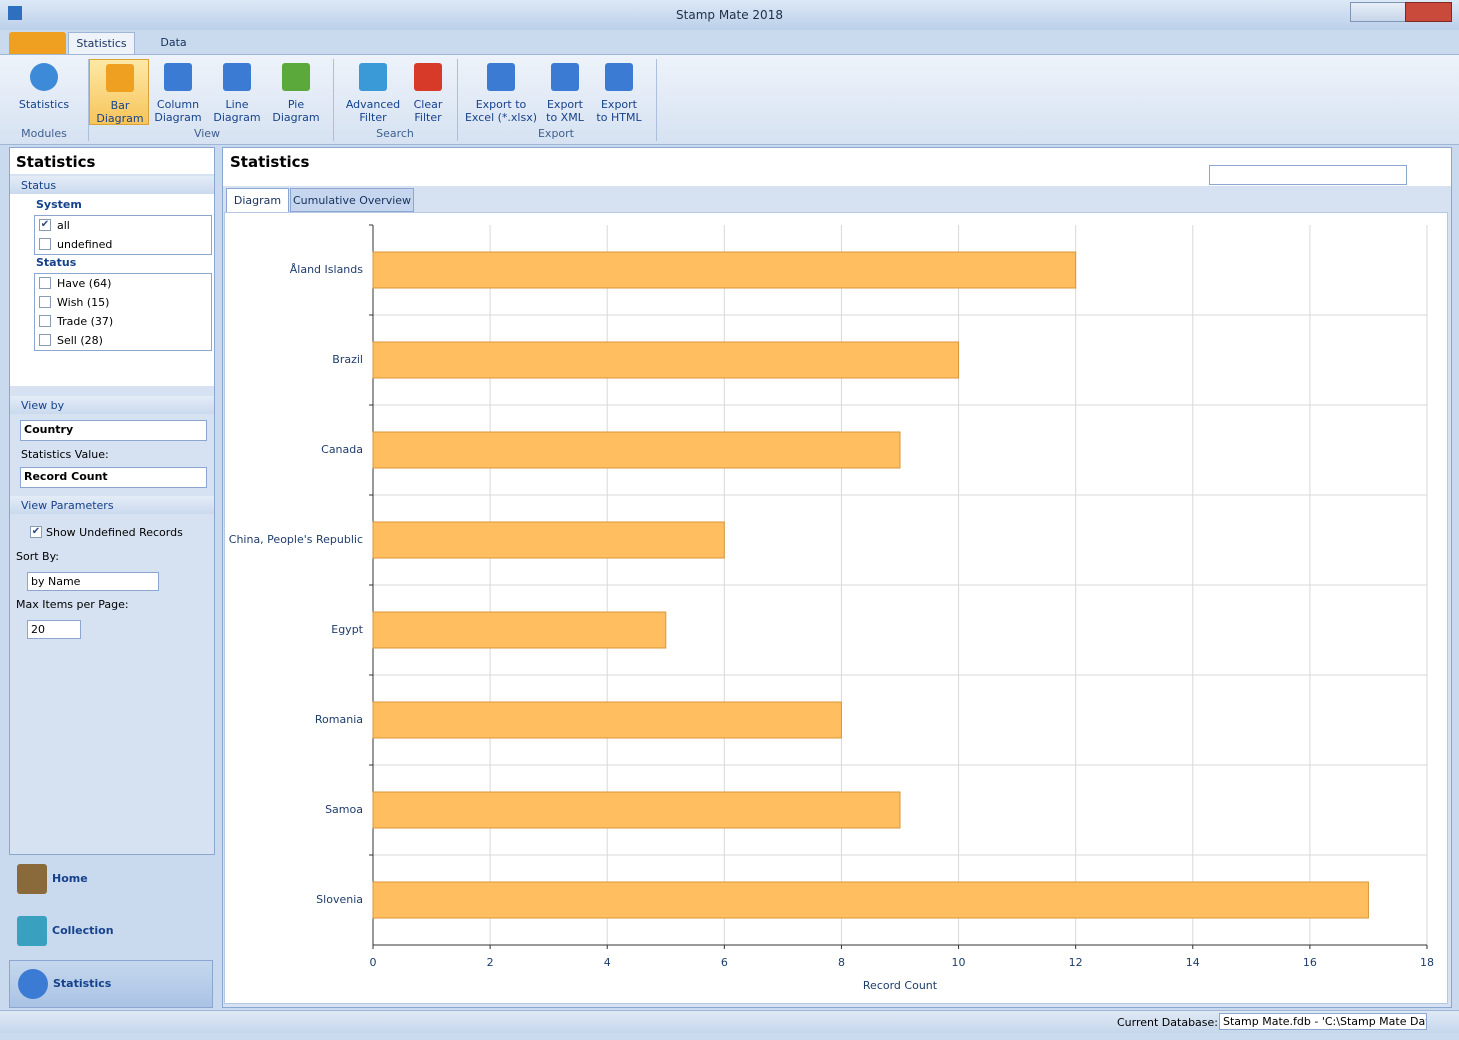 Image resolution: width=1459 pixels, height=1040 pixels. What do you see at coordinates (1428, 12) in the screenshot?
I see `close-button` at bounding box center [1428, 12].